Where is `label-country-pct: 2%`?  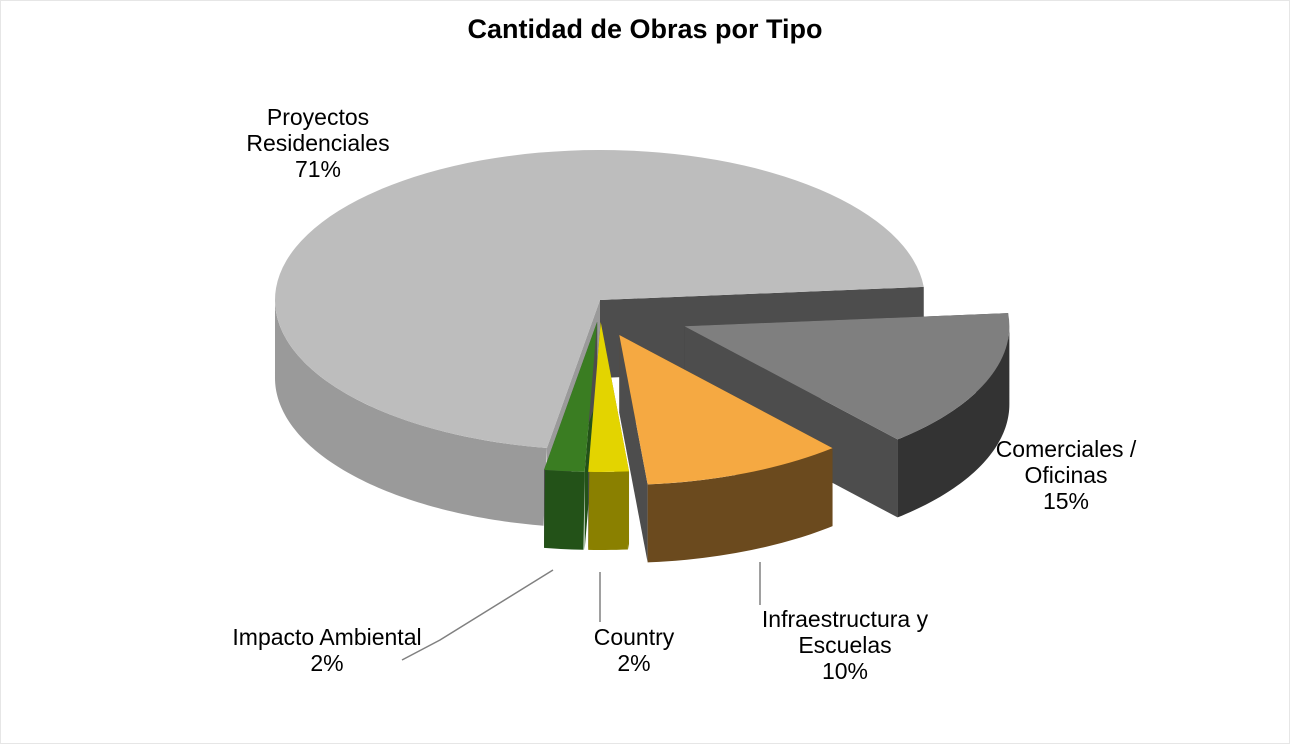 label-country-pct: 2% is located at coordinates (634, 663).